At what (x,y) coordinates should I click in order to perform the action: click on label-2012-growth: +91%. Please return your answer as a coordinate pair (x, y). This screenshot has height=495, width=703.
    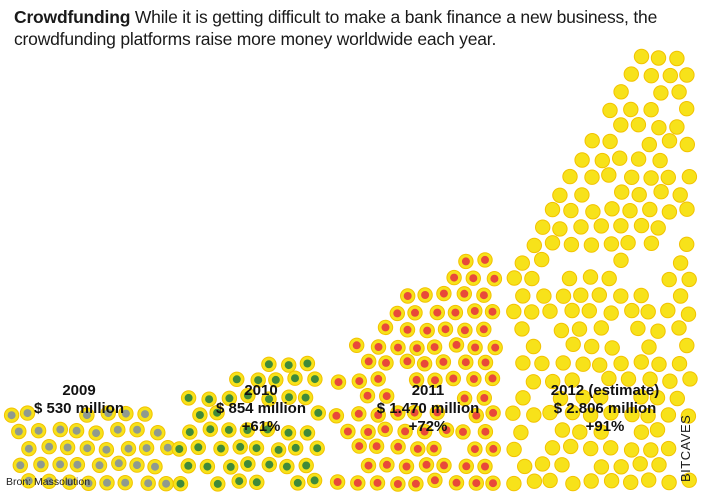
    Looking at the image, I should click on (605, 426).